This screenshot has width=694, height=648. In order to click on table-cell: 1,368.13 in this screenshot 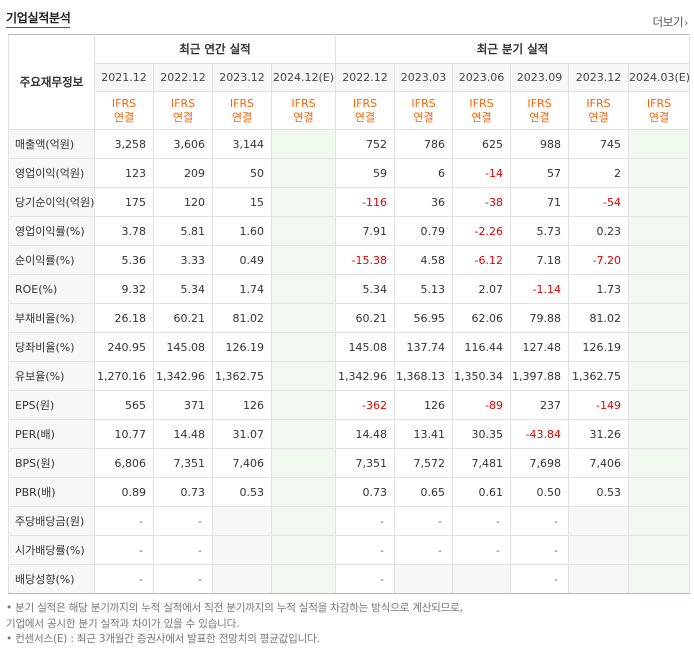, I will do `click(423, 376)`.